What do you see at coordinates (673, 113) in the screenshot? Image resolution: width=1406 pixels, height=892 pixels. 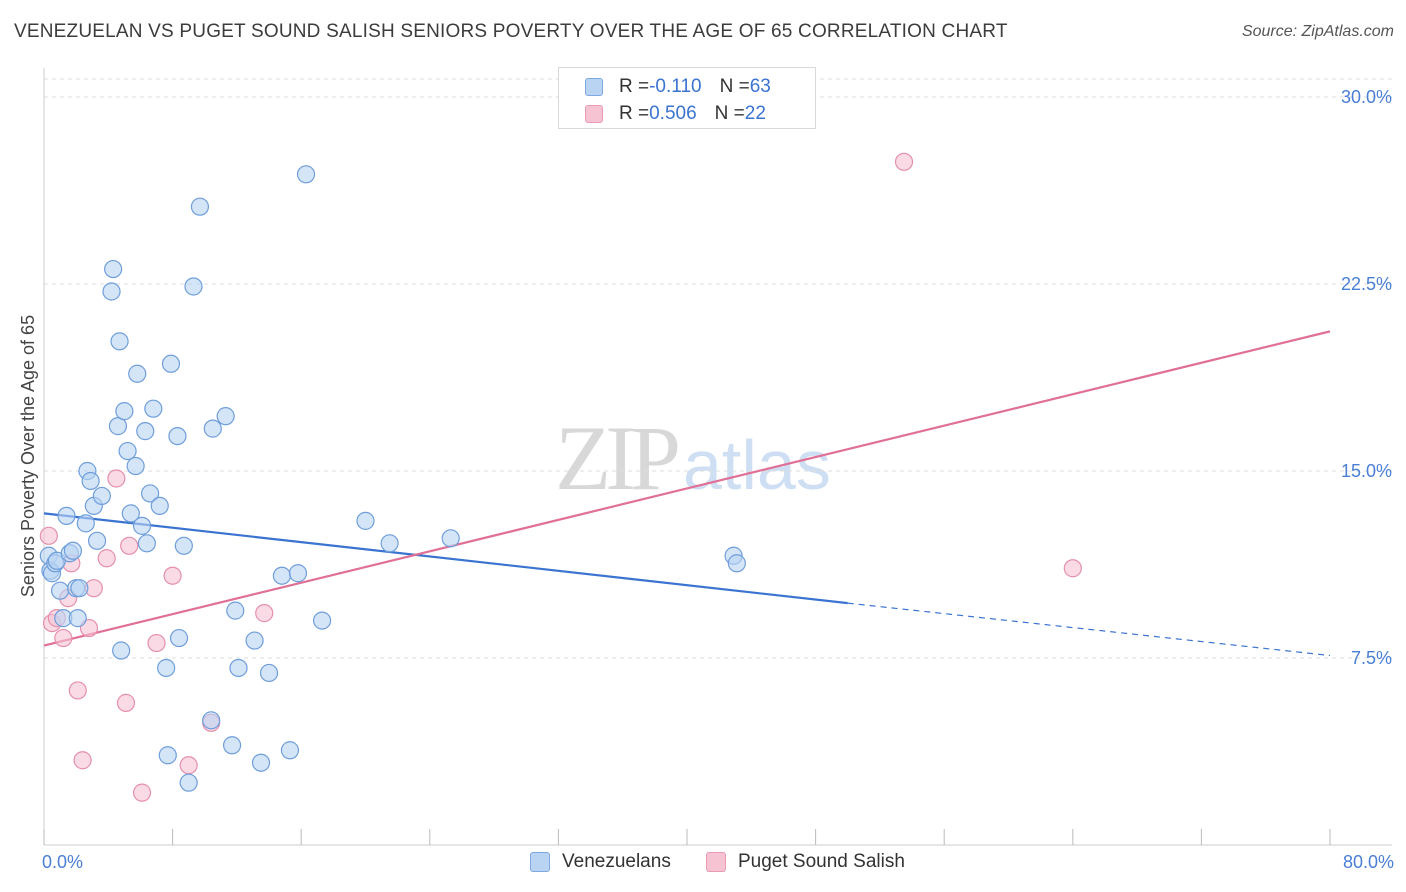 I see `legend-r-value: 0.506` at bounding box center [673, 113].